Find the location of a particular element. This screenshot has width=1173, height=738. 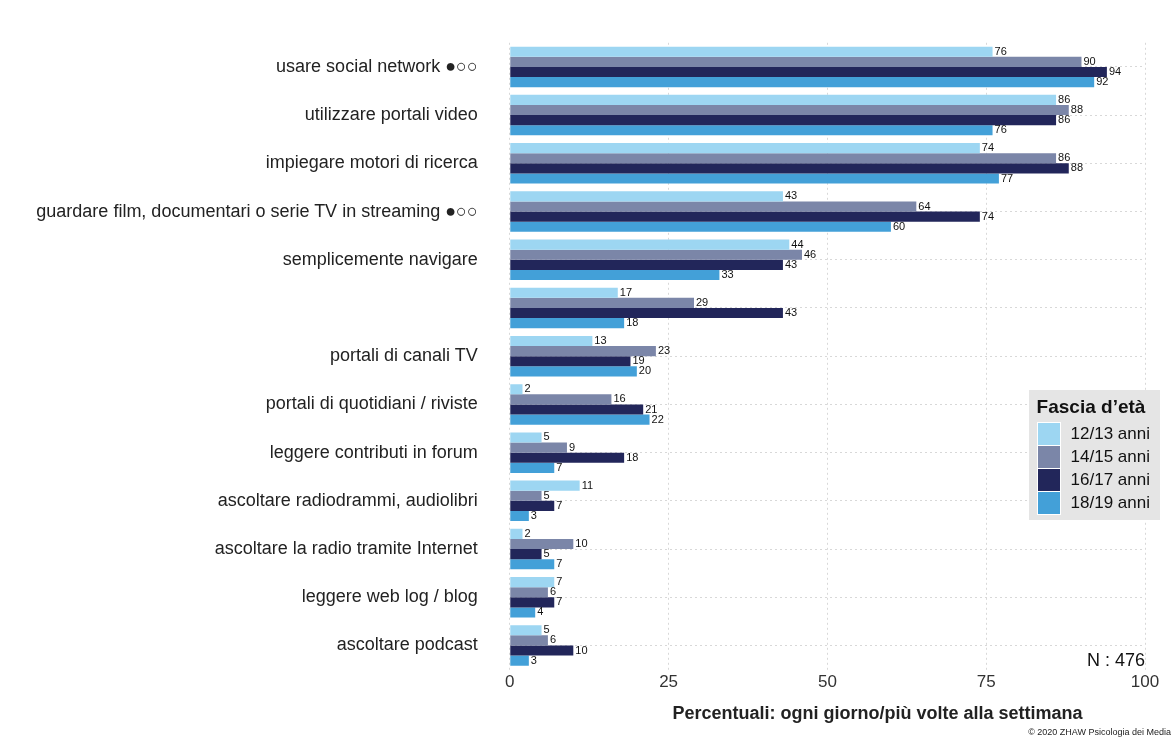

data-label: 92 is located at coordinates (1102, 81).